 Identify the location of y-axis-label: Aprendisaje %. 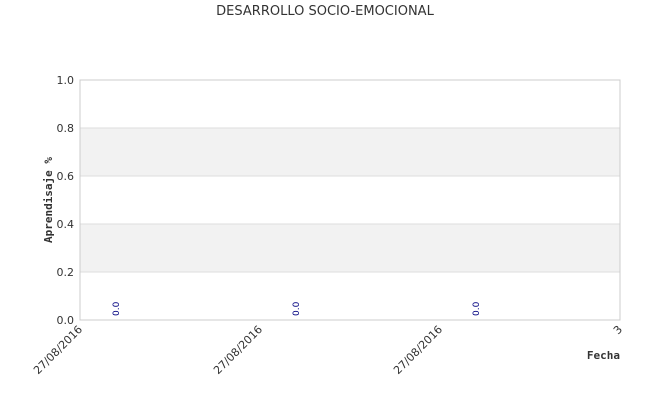
(48, 200).